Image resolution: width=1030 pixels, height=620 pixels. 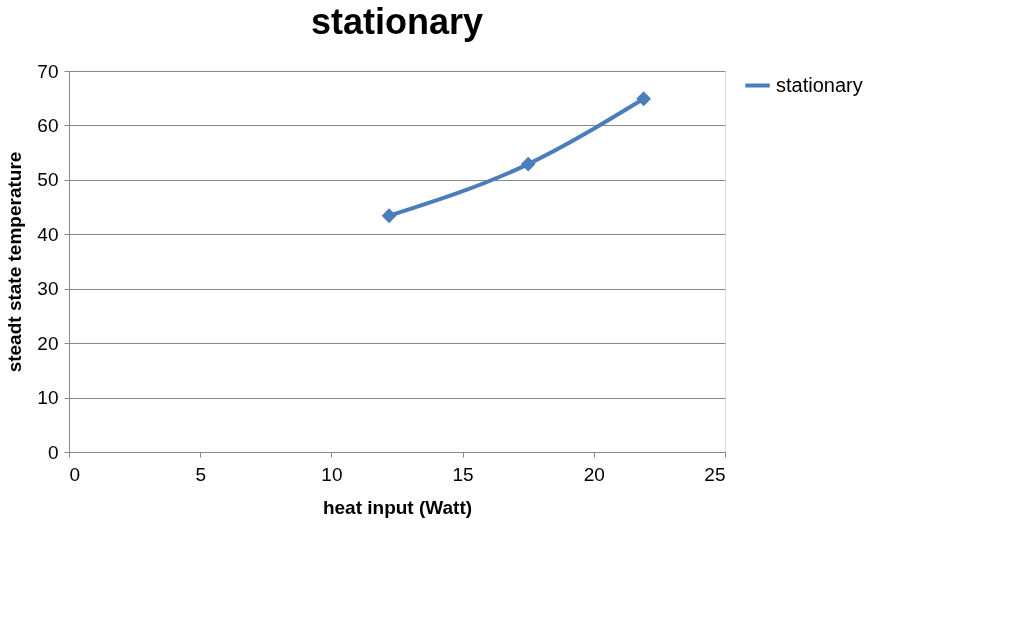 I want to click on y-tick-label: 0, so click(x=53, y=452).